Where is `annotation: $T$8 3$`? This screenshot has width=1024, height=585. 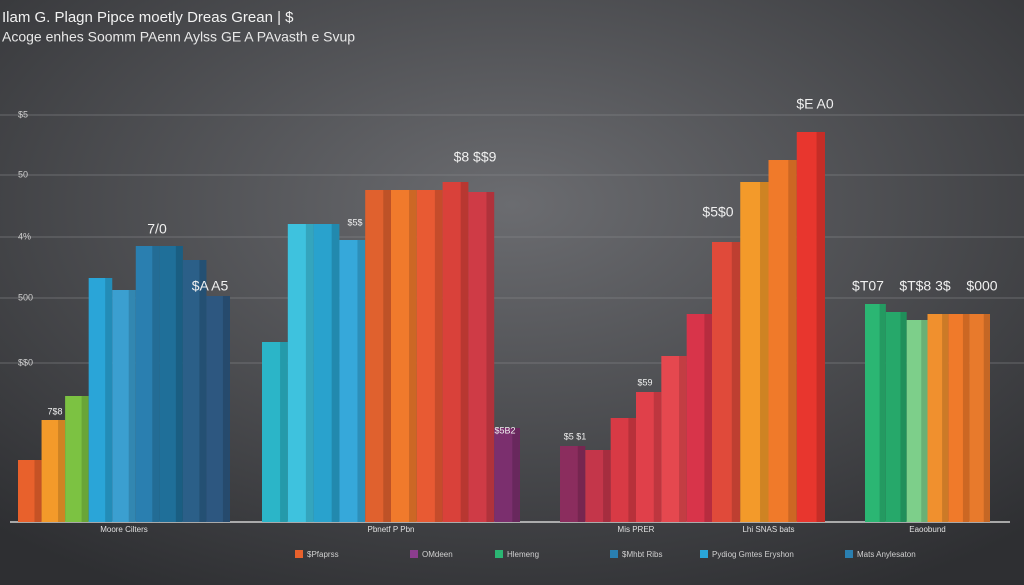 annotation: $T$8 3$ is located at coordinates (925, 286).